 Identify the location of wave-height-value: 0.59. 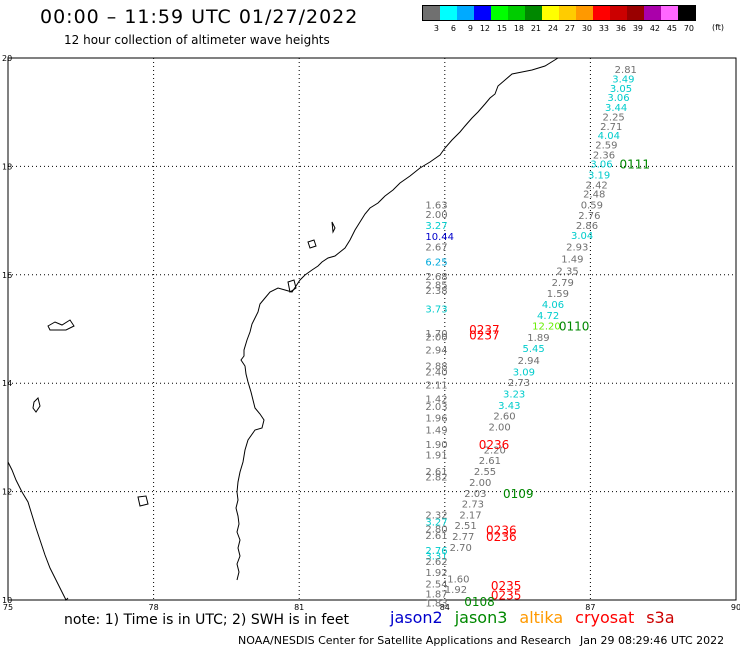
(592, 205).